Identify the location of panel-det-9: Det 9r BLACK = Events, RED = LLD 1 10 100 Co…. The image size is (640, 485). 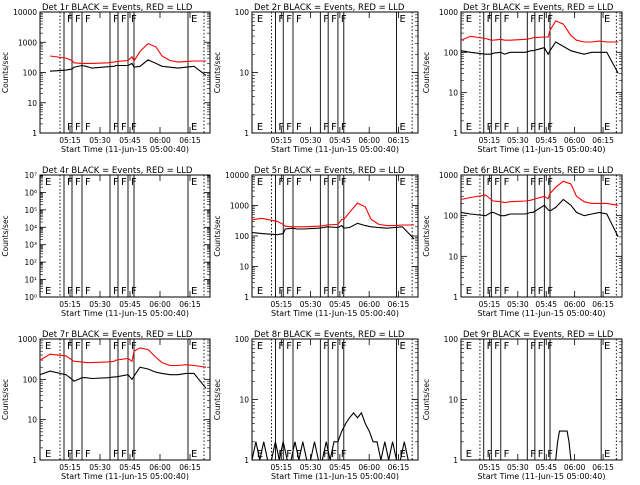
(522, 405).